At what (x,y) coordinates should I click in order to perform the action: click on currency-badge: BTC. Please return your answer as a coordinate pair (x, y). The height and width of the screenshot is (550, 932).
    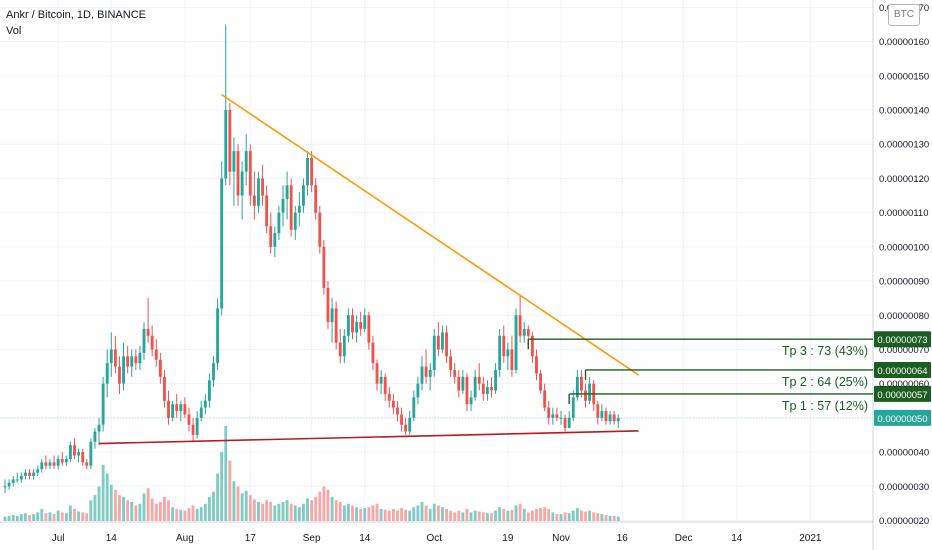
    Looking at the image, I should click on (904, 15).